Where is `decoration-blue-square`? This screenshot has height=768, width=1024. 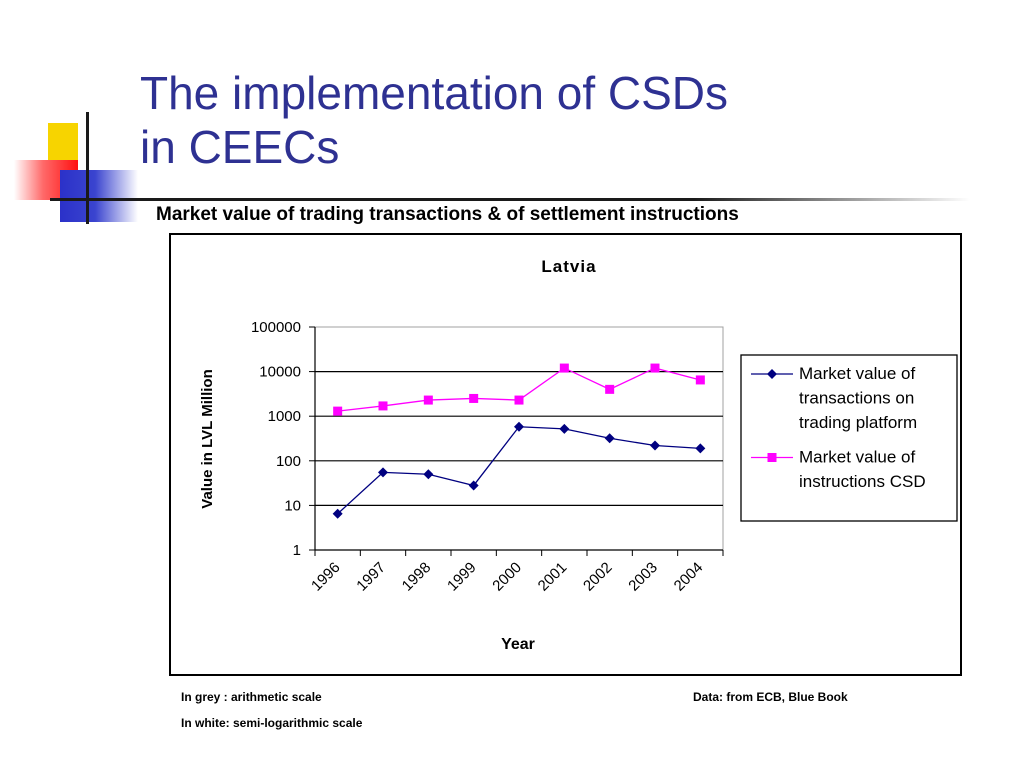 decoration-blue-square is located at coordinates (99, 196).